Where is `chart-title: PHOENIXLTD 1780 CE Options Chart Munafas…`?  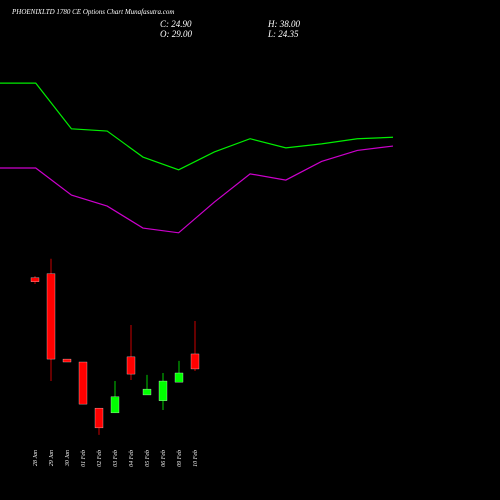
chart-title: PHOENIXLTD 1780 CE Options Chart Munafas… is located at coordinates (92, 12).